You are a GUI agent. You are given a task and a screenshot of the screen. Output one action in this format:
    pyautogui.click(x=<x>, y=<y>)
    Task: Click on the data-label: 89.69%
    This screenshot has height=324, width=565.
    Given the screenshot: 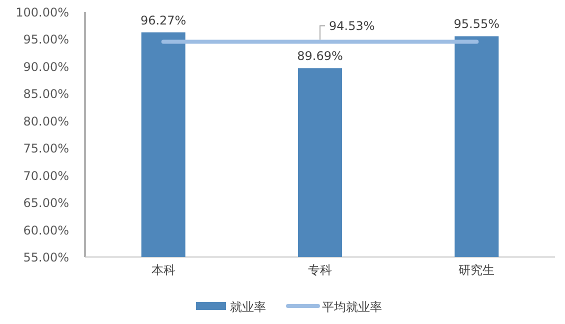 What is the action you would take?
    pyautogui.click(x=320, y=56)
    